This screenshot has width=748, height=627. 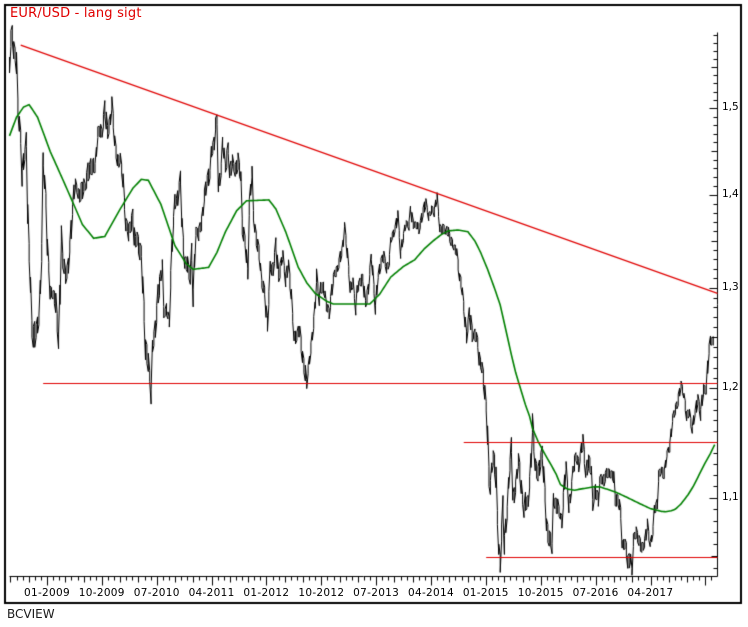 I want to click on x-axis-label: 10-2012, so click(x=321, y=593).